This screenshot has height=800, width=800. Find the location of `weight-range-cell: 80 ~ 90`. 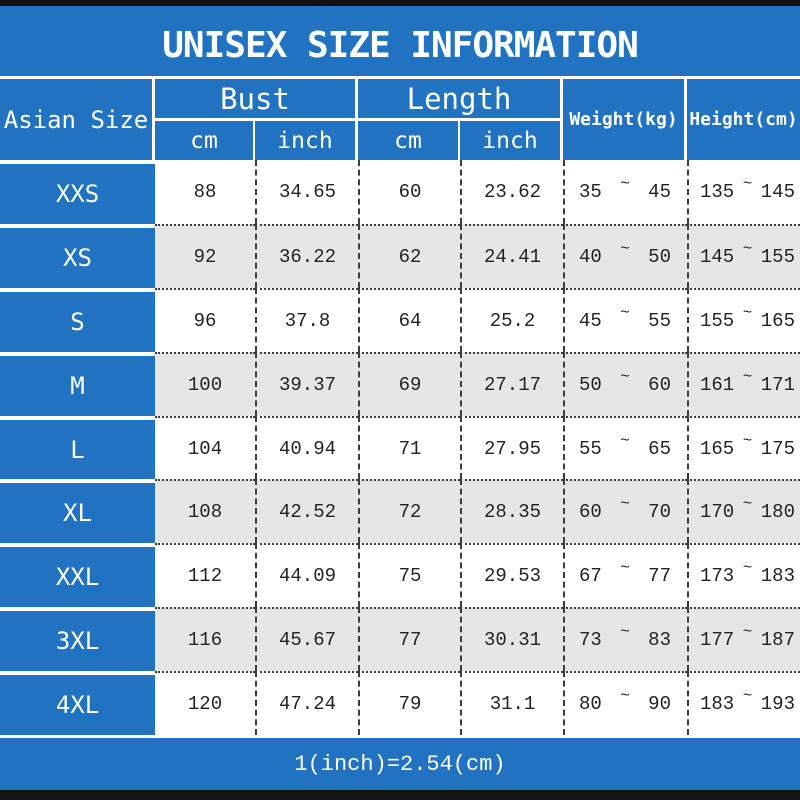

weight-range-cell: 80 ~ 90 is located at coordinates (625, 703).